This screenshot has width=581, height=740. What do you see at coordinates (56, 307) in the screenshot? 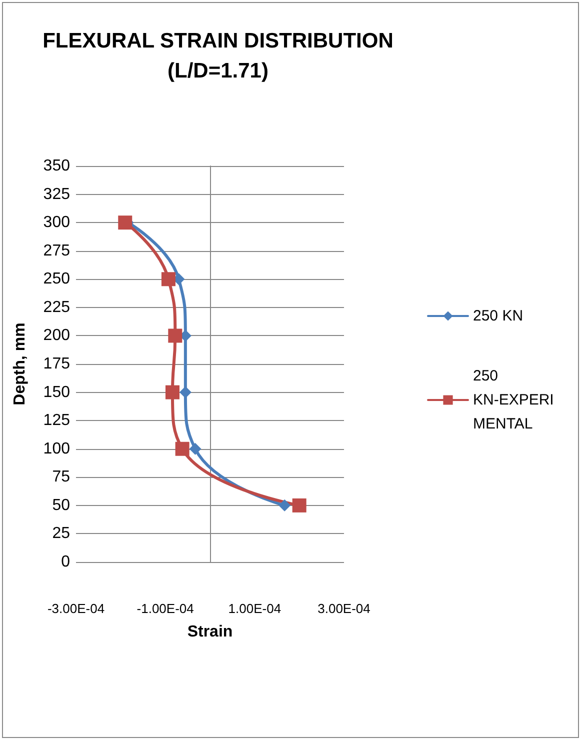
I see `y-tick-label: 225` at bounding box center [56, 307].